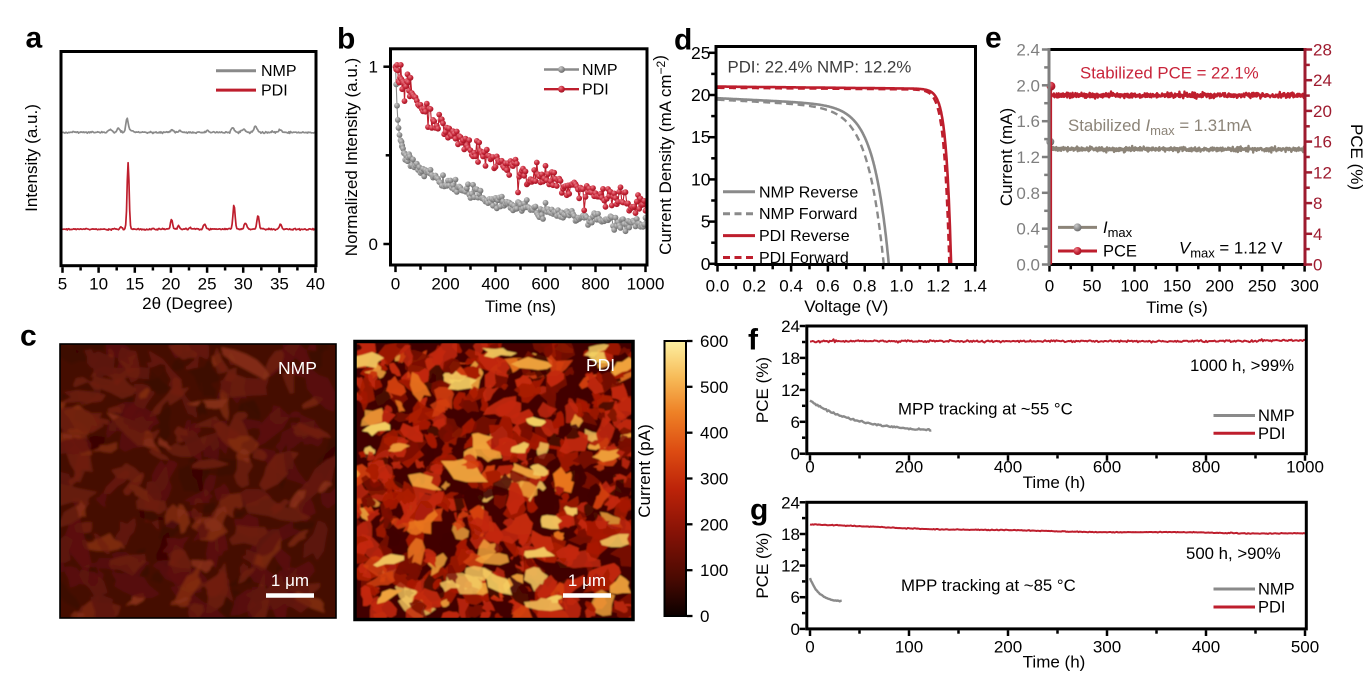 The image size is (1370, 681). Describe the element at coordinates (790, 358) in the screenshot. I see `svg-text: 18` at that location.